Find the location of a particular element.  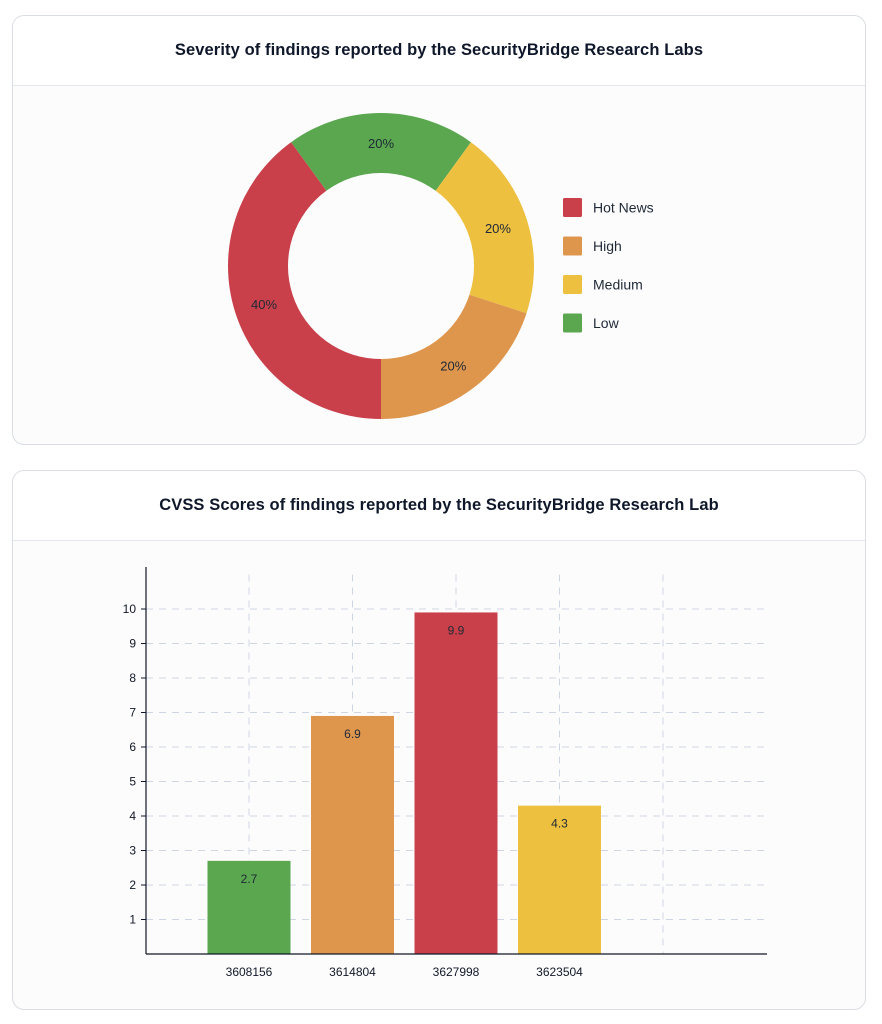

donut-slice-high is located at coordinates (454, 356).